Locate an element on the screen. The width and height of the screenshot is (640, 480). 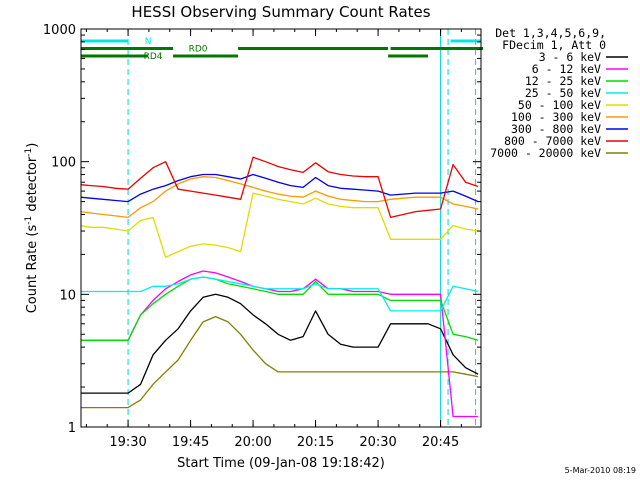
y-tick-label-0: 1 is located at coordinates (72, 428).